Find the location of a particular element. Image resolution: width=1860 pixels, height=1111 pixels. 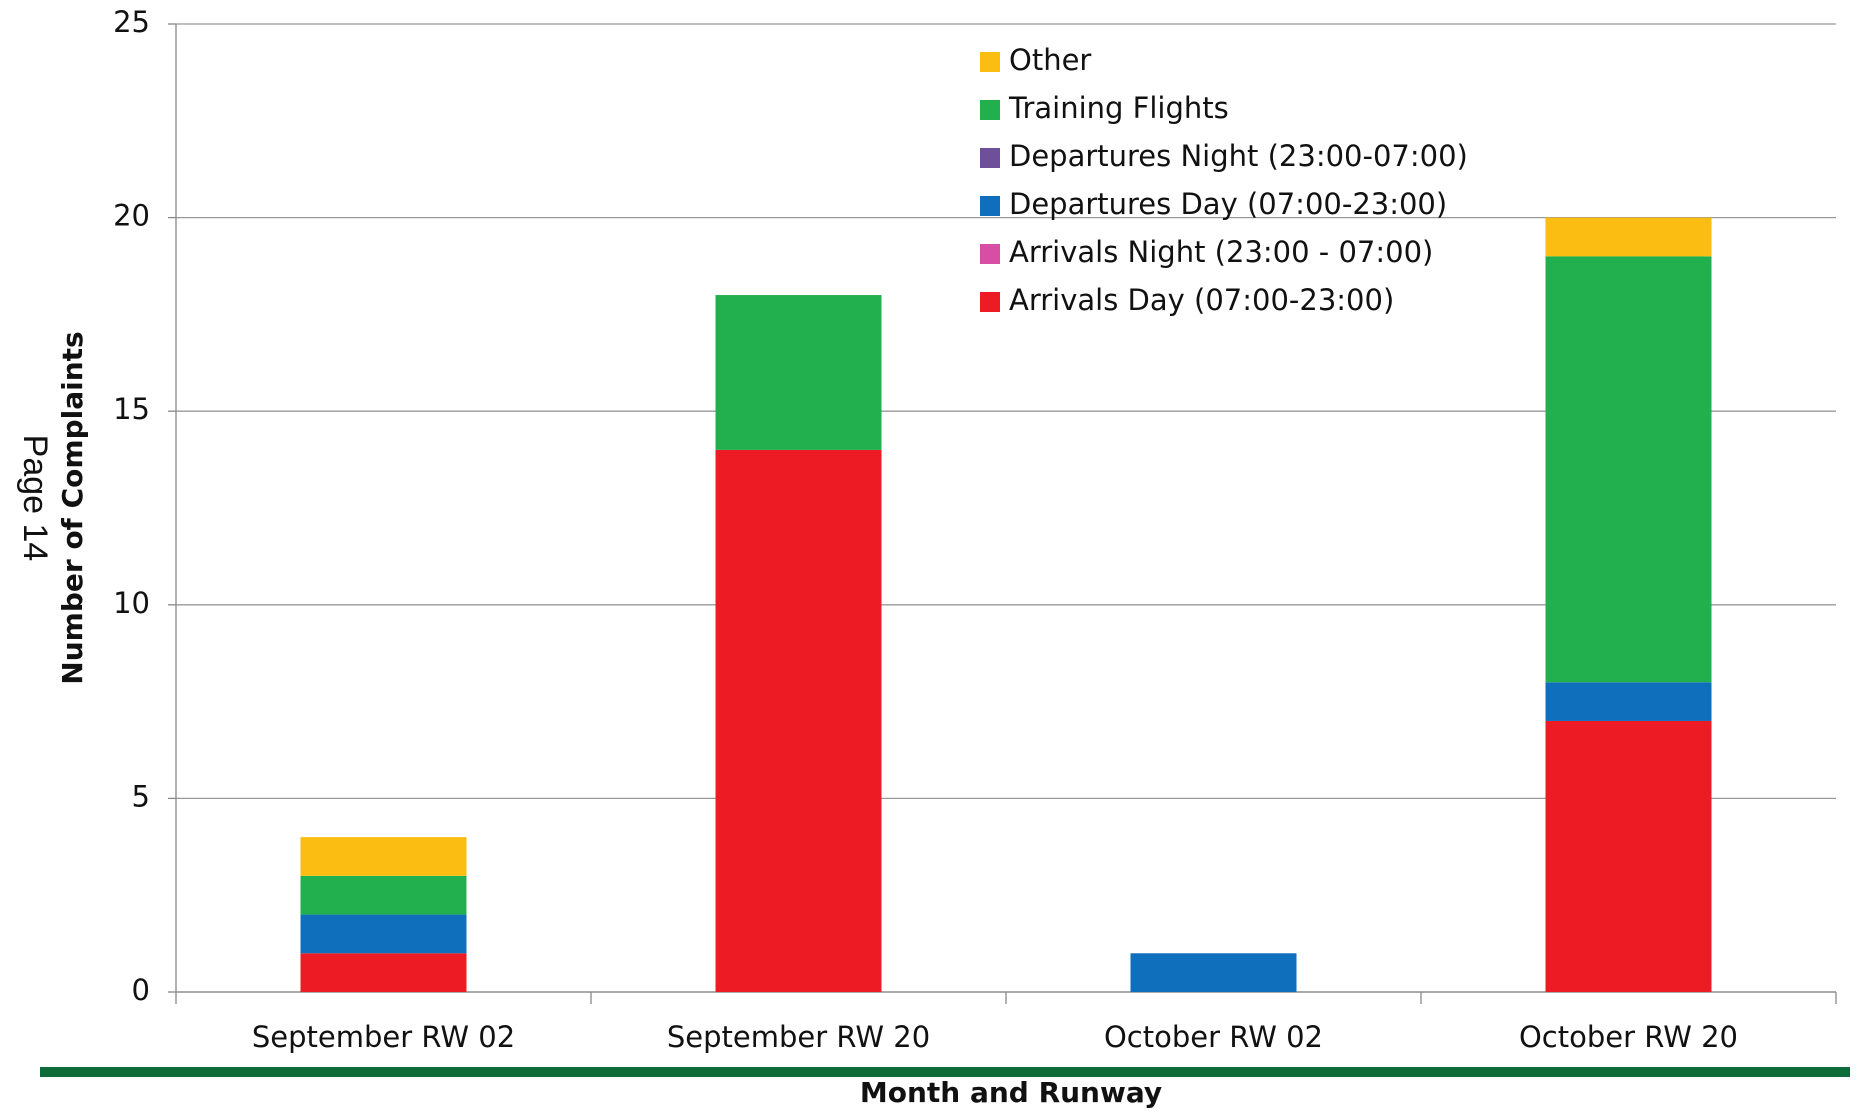

y-axis-title: Number of Complaints is located at coordinates (72, 507).